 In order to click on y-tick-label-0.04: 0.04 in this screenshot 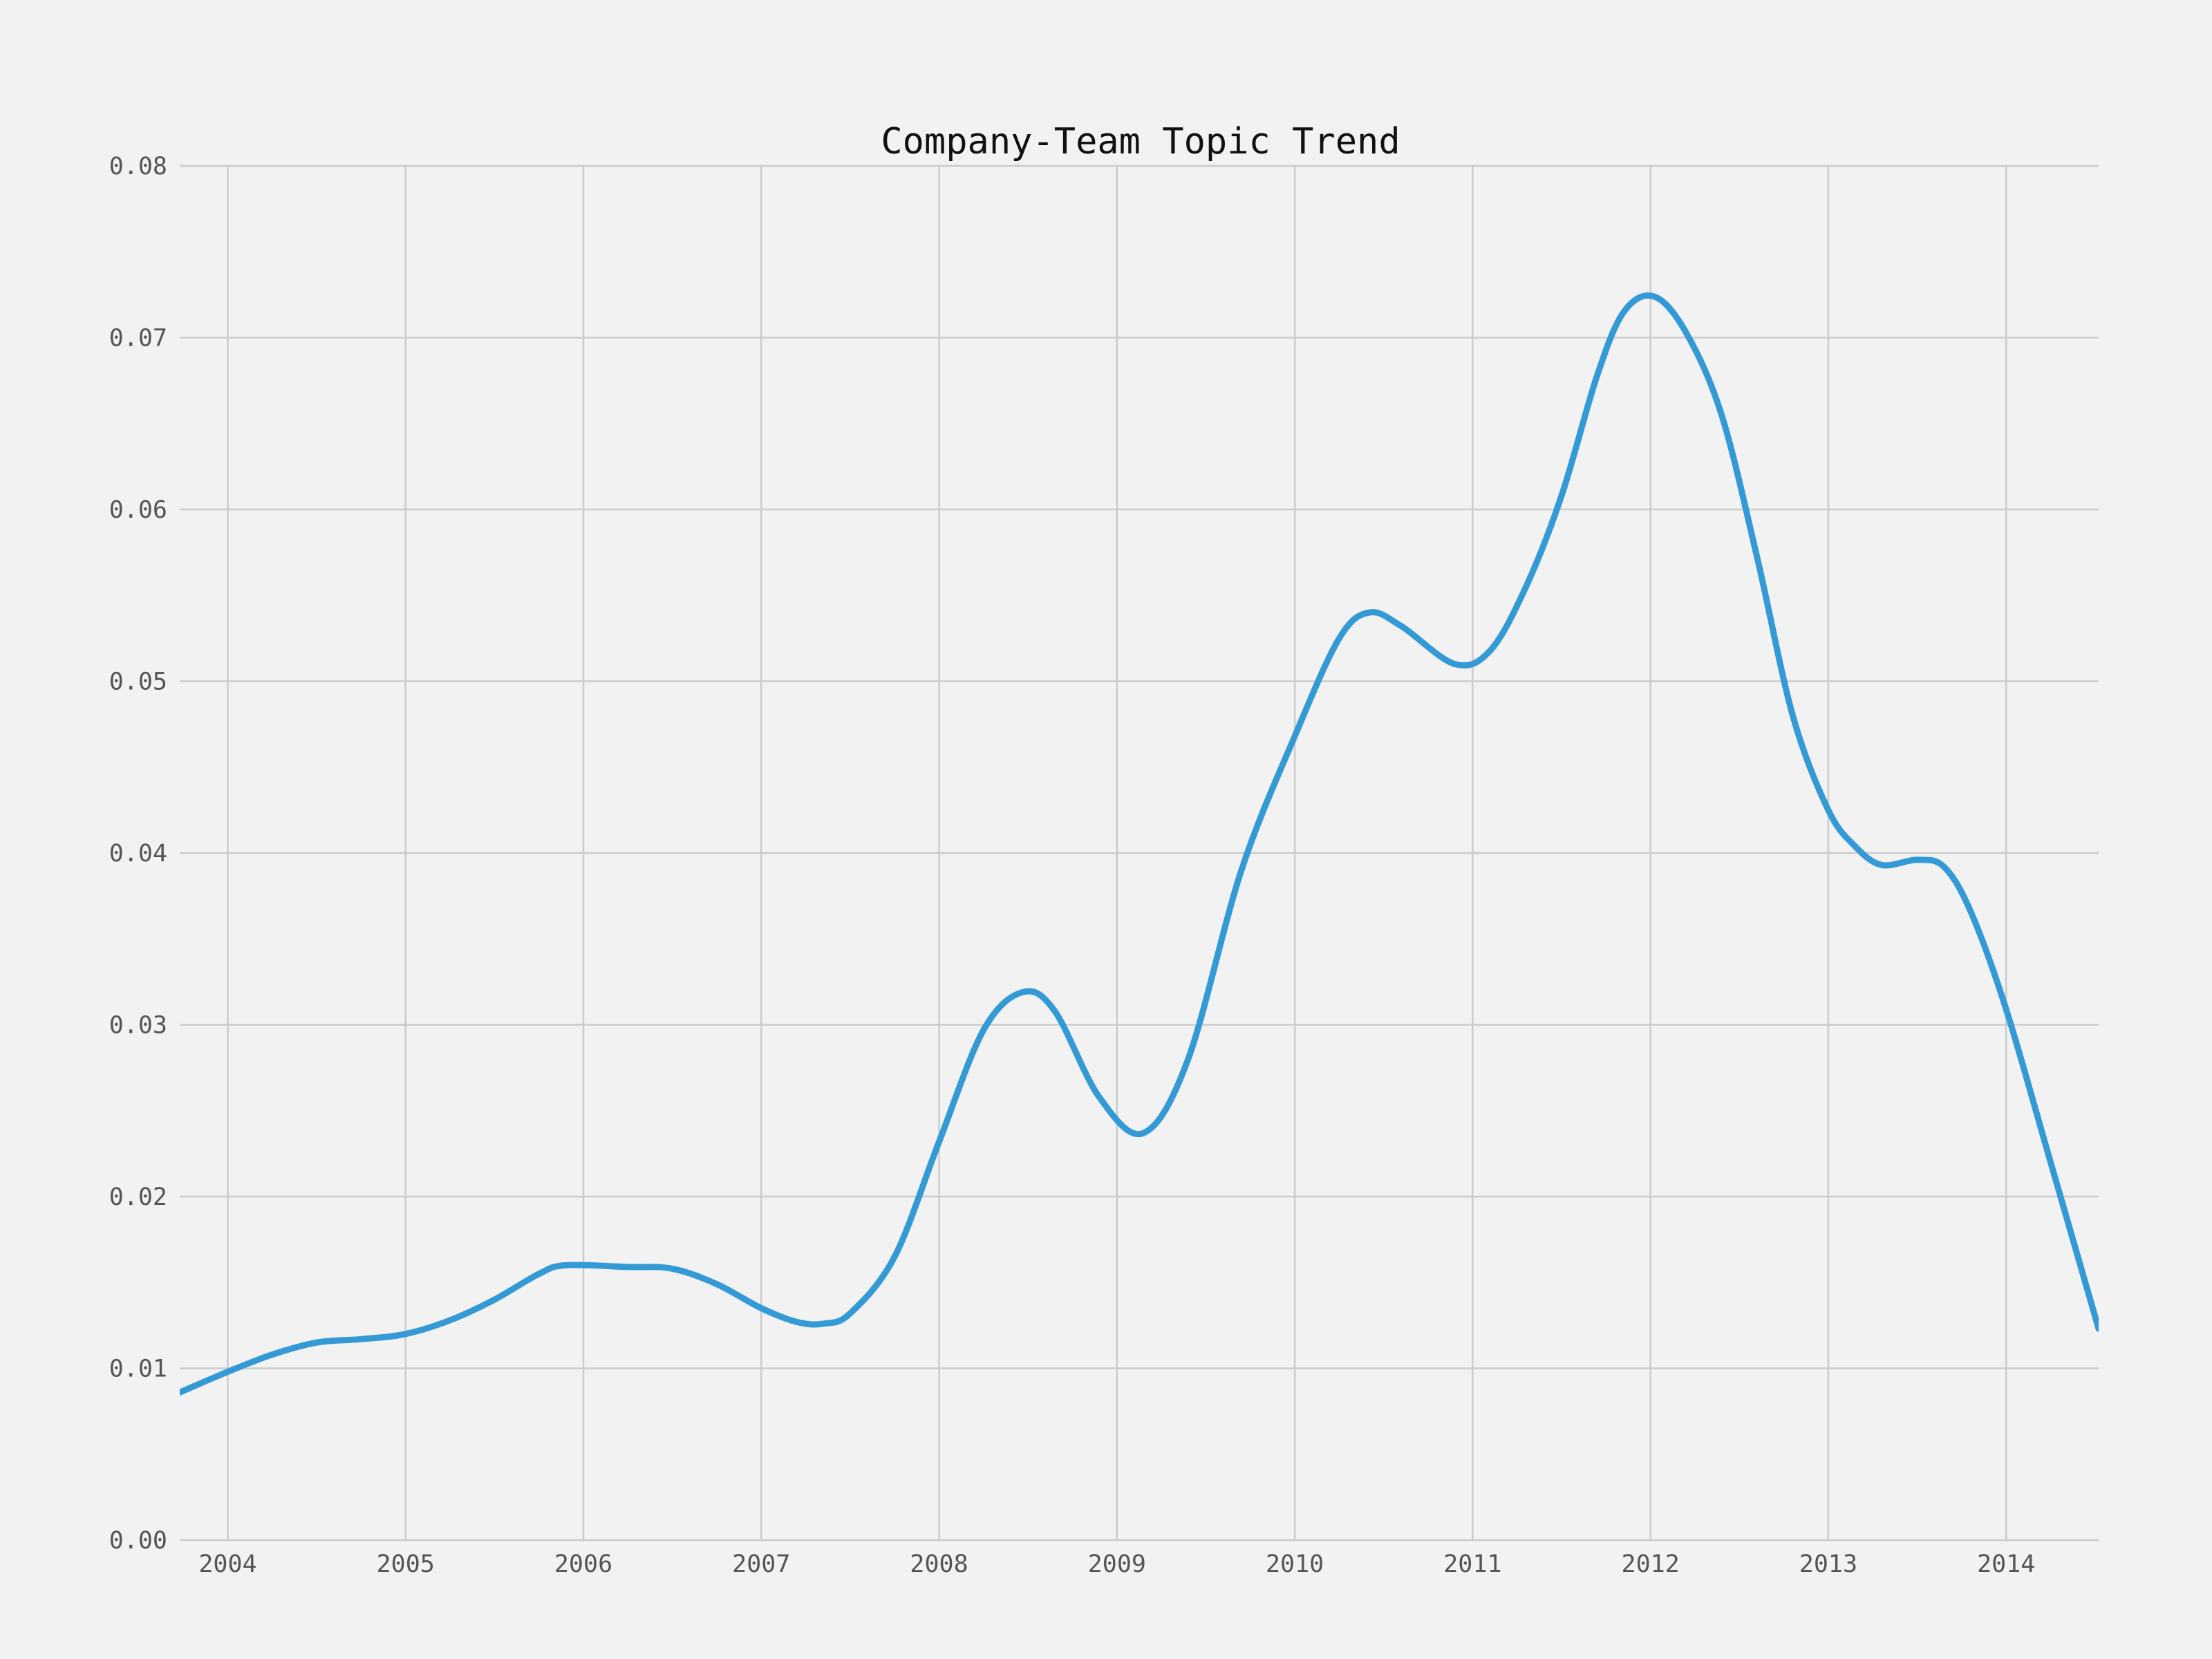, I will do `click(138, 854)`.